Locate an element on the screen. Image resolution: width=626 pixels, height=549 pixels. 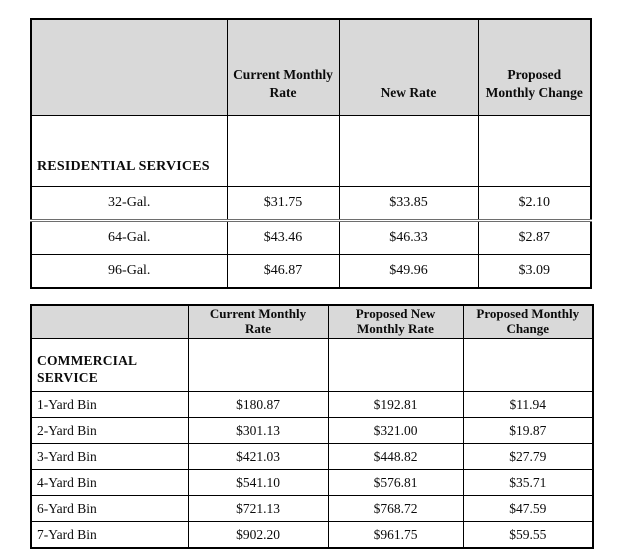
table-row-96-gal: 96-Gal. $46.87 $49.96 $3.09 is located at coordinates (311, 271).